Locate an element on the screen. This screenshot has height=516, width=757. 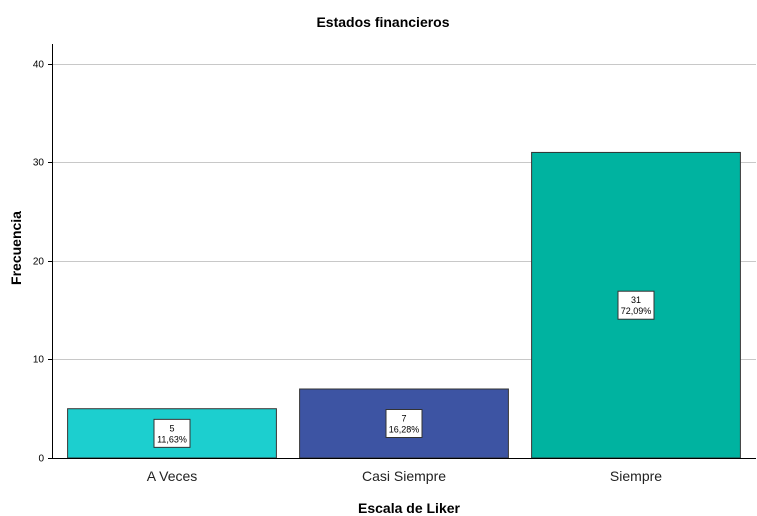
x-tick-label: Casi Siempre is located at coordinates (404, 476).